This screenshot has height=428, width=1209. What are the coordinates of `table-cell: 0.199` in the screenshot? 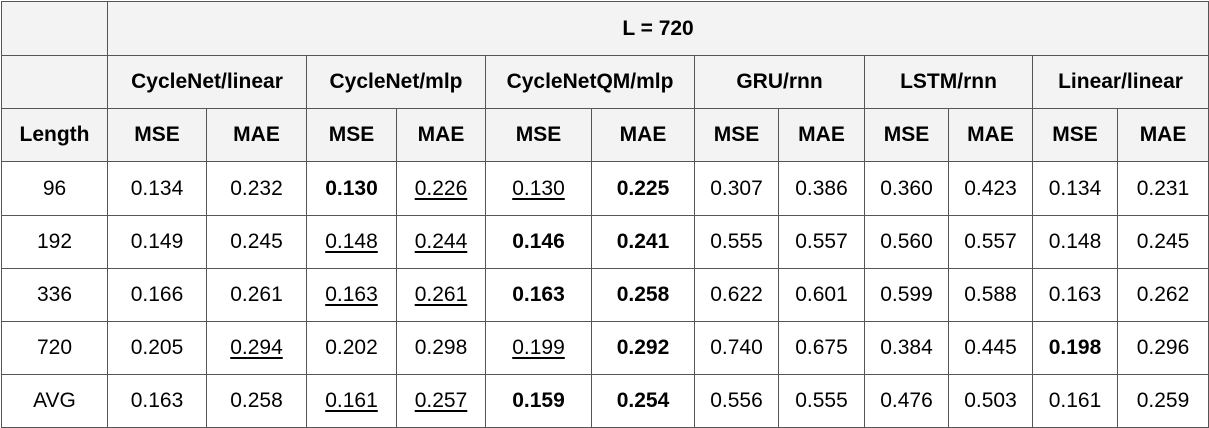 It's located at (538, 348).